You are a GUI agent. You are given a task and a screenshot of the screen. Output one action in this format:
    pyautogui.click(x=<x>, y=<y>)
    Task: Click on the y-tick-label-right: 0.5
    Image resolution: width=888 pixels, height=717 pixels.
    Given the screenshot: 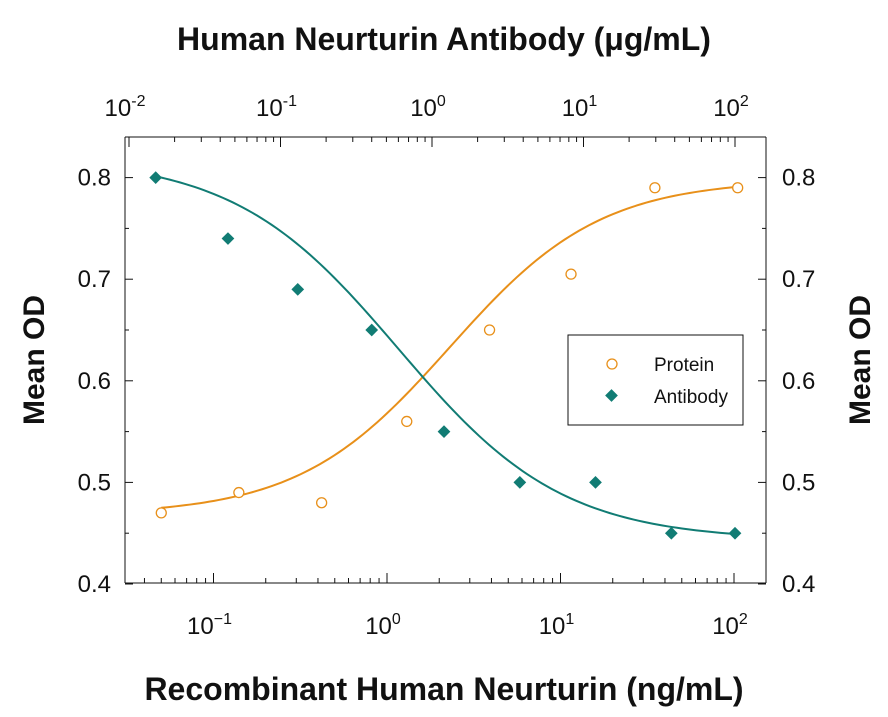 What is the action you would take?
    pyautogui.click(x=798, y=482)
    